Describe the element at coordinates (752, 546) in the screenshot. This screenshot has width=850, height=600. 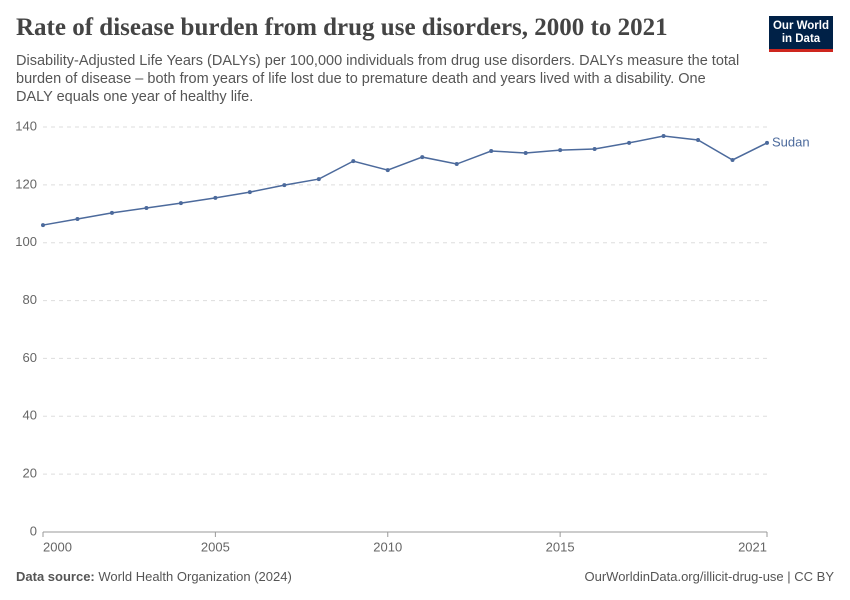
I see `x-tick-label: 2021` at that location.